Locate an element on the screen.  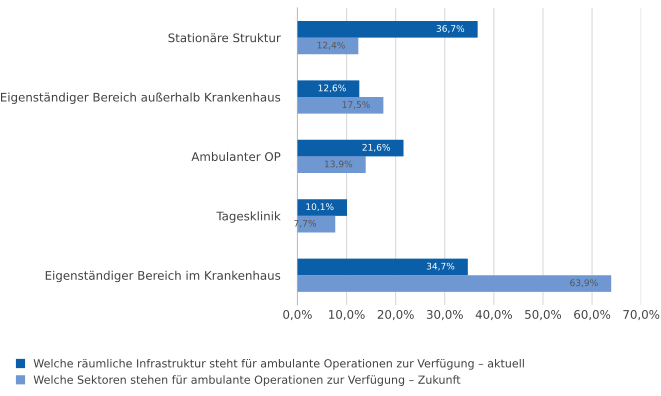
y-tick-label: Eigenständiger Bereich außerhalb Krankenhaus is located at coordinates (140, 98).